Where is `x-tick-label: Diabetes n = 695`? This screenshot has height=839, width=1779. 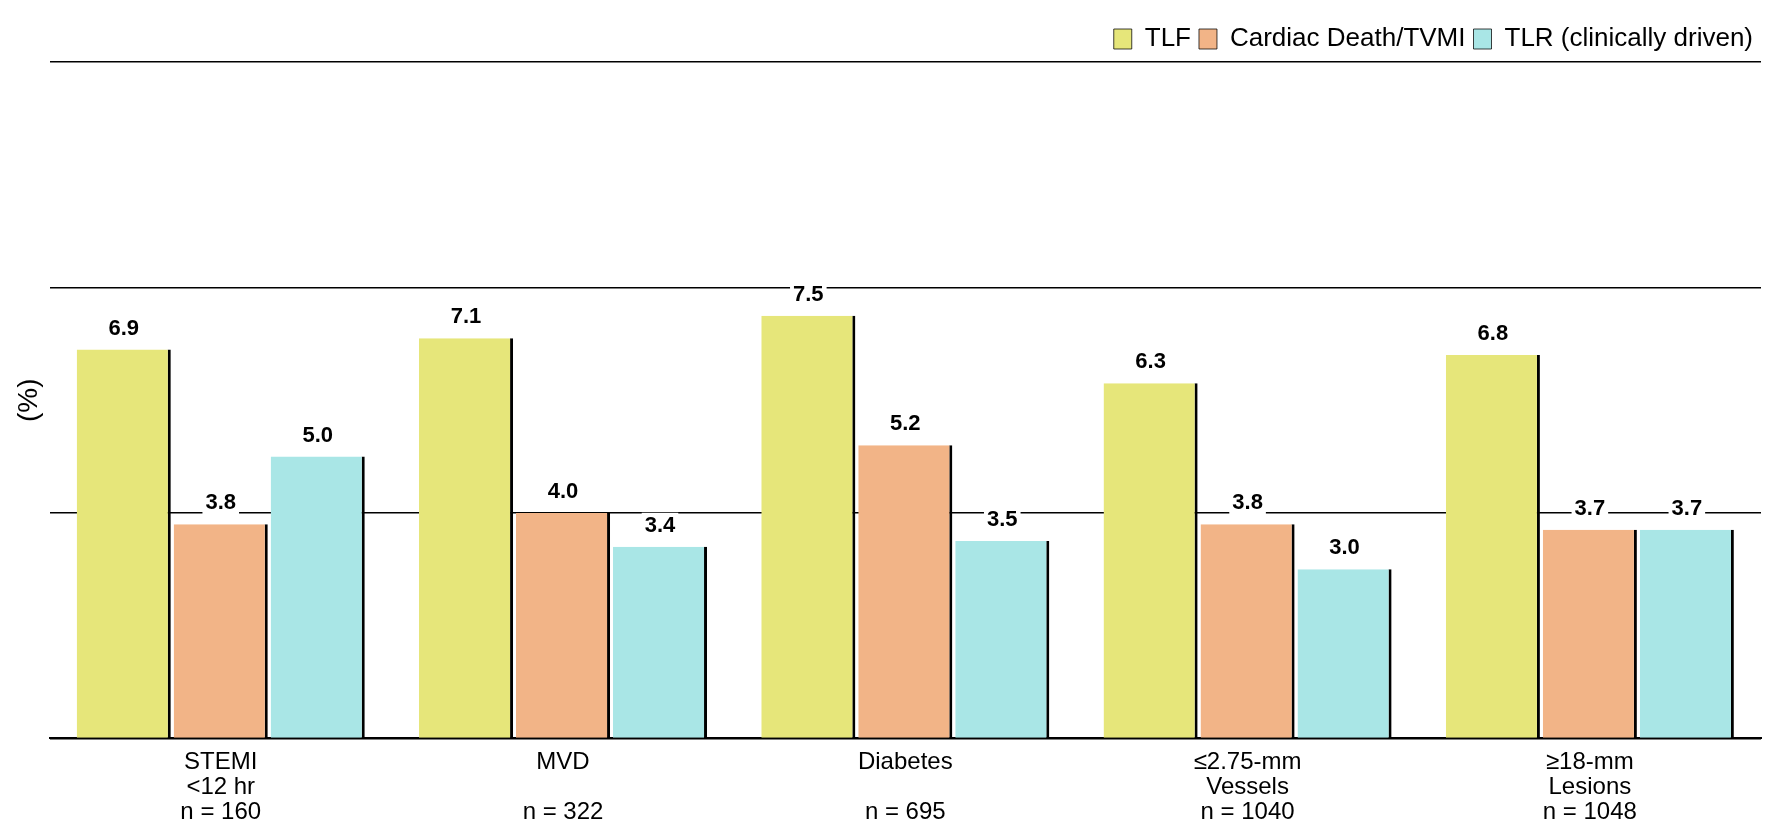 x-tick-label: Diabetes n = 695 is located at coordinates (905, 785).